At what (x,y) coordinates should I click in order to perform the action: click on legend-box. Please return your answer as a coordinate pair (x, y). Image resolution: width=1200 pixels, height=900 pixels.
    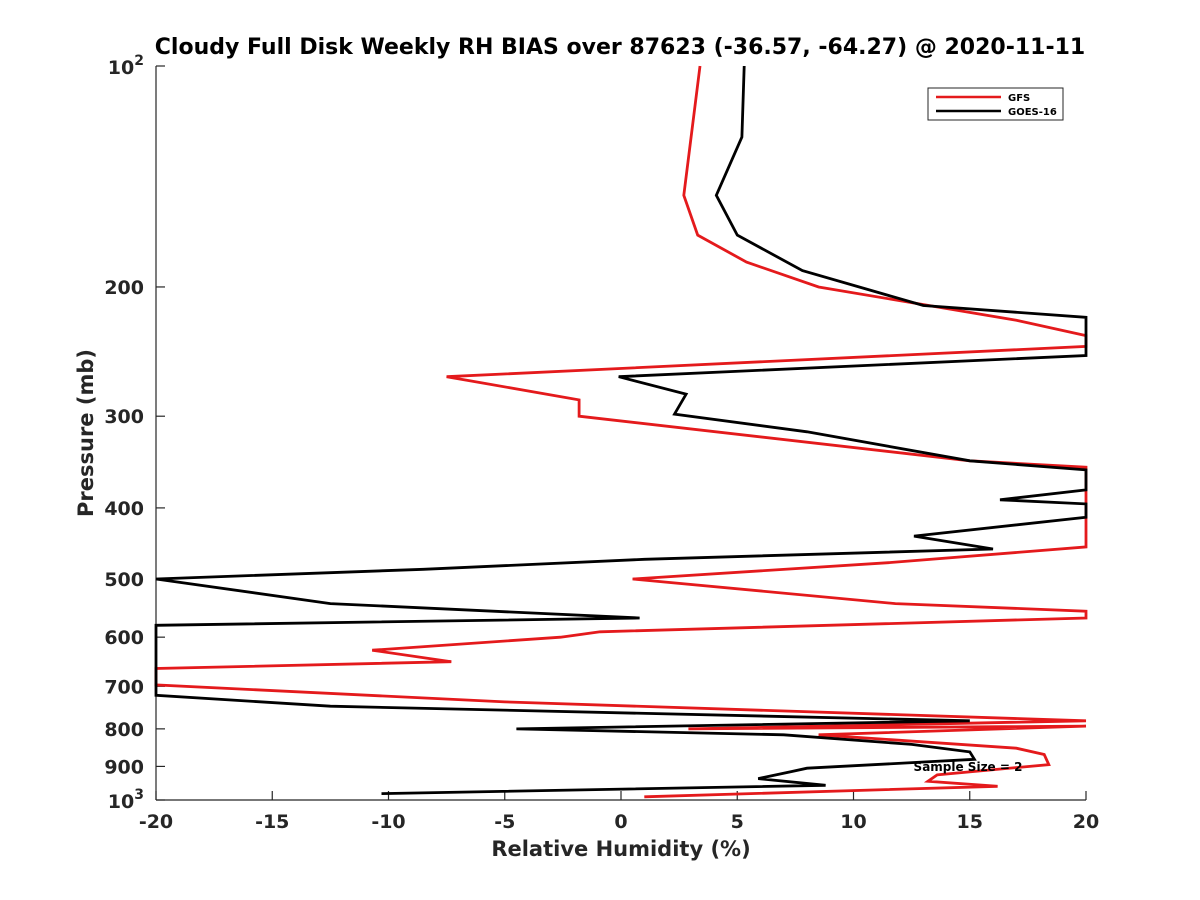
    Looking at the image, I should click on (995, 104).